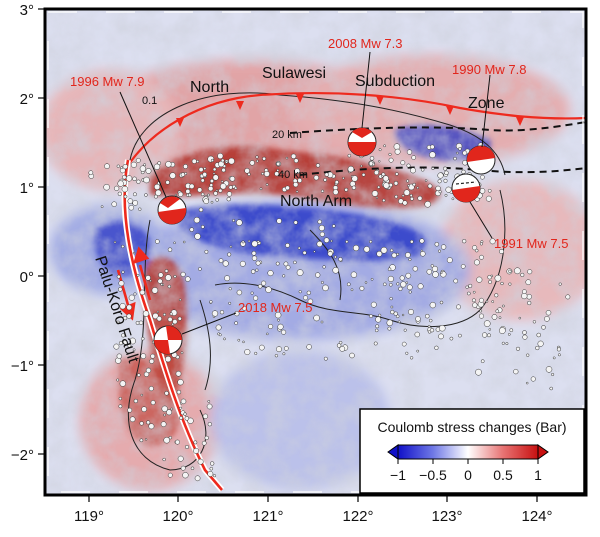 The height and width of the screenshot is (537, 600). What do you see at coordinates (173, 325) in the screenshot?
I see `palu-koro-fault` at bounding box center [173, 325].